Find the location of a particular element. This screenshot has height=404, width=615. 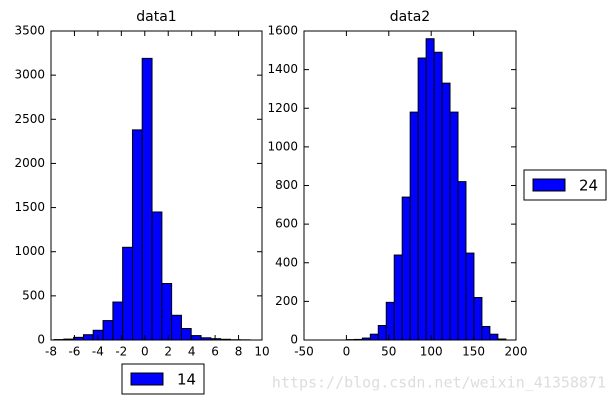

x-tick-label: 6 is located at coordinates (215, 352).